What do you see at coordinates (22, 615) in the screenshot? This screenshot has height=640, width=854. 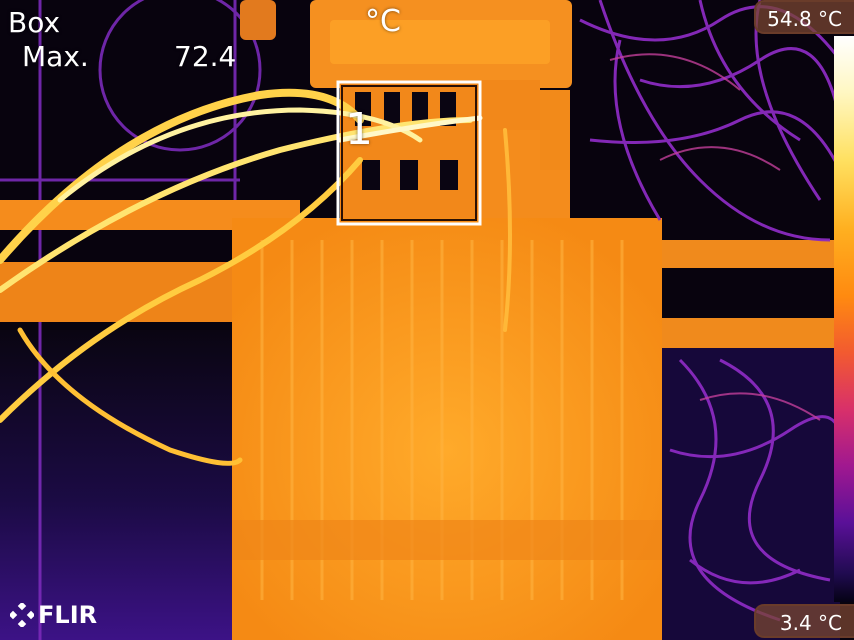 I see `flir-diamond-icon` at bounding box center [22, 615].